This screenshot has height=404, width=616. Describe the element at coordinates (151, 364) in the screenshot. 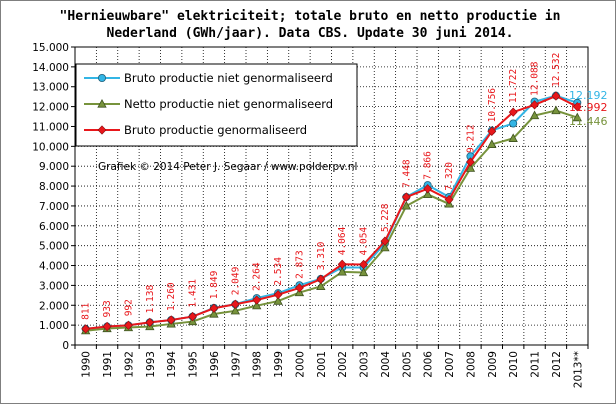

I see `x-tick-label: 1993` at that location.